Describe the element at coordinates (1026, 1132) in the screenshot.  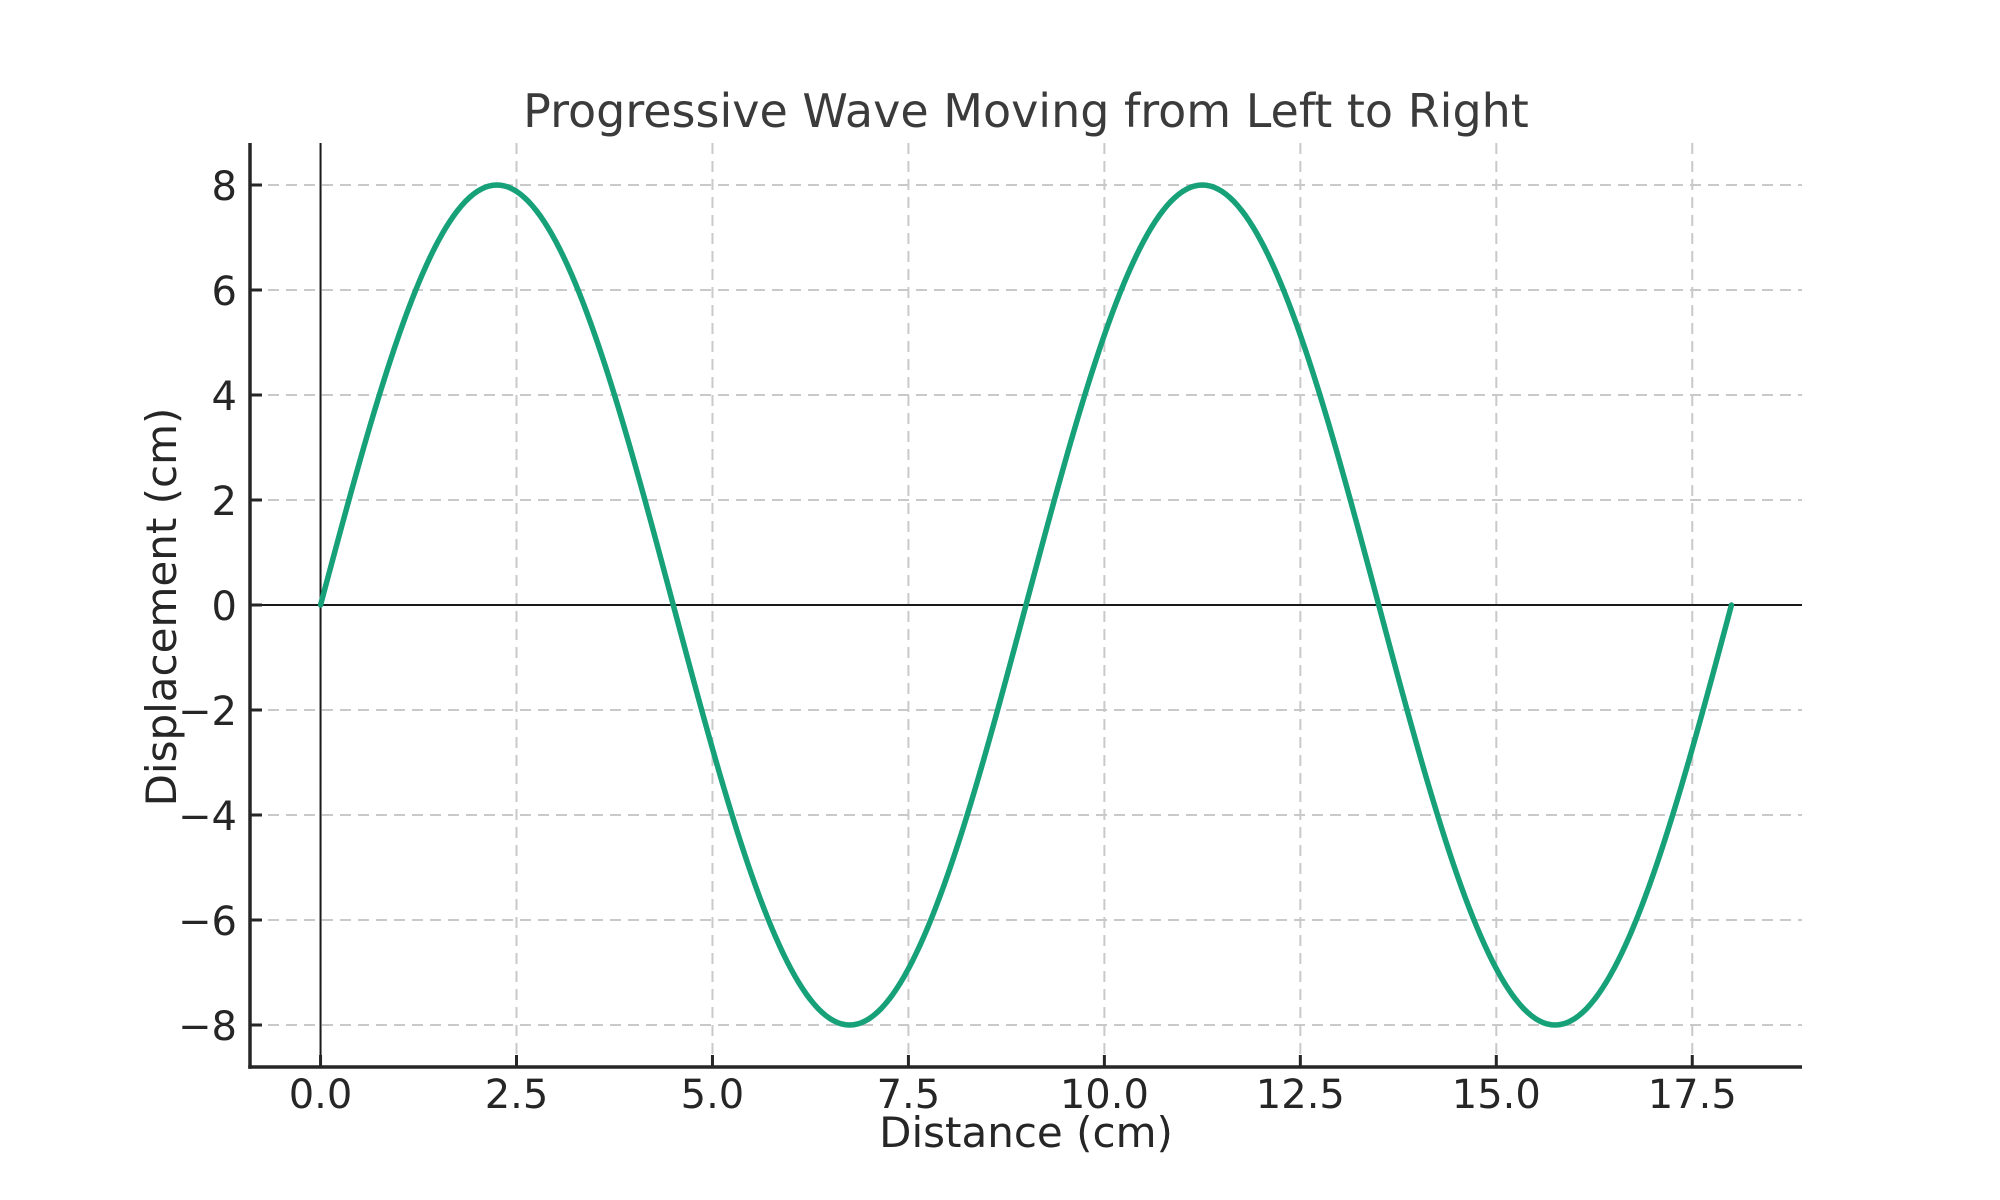
I see `x-axis-label: Distance (cm)` at that location.